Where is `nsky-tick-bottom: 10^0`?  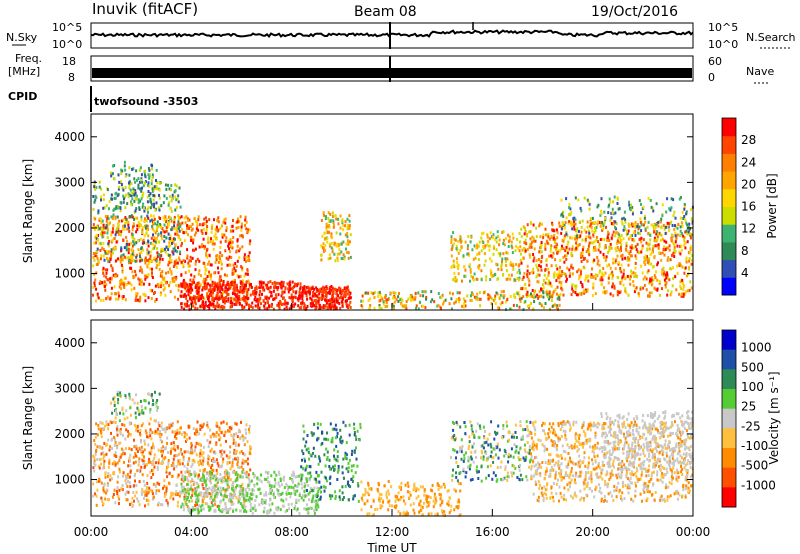 nsky-tick-bottom: 10^0 is located at coordinates (67, 44).